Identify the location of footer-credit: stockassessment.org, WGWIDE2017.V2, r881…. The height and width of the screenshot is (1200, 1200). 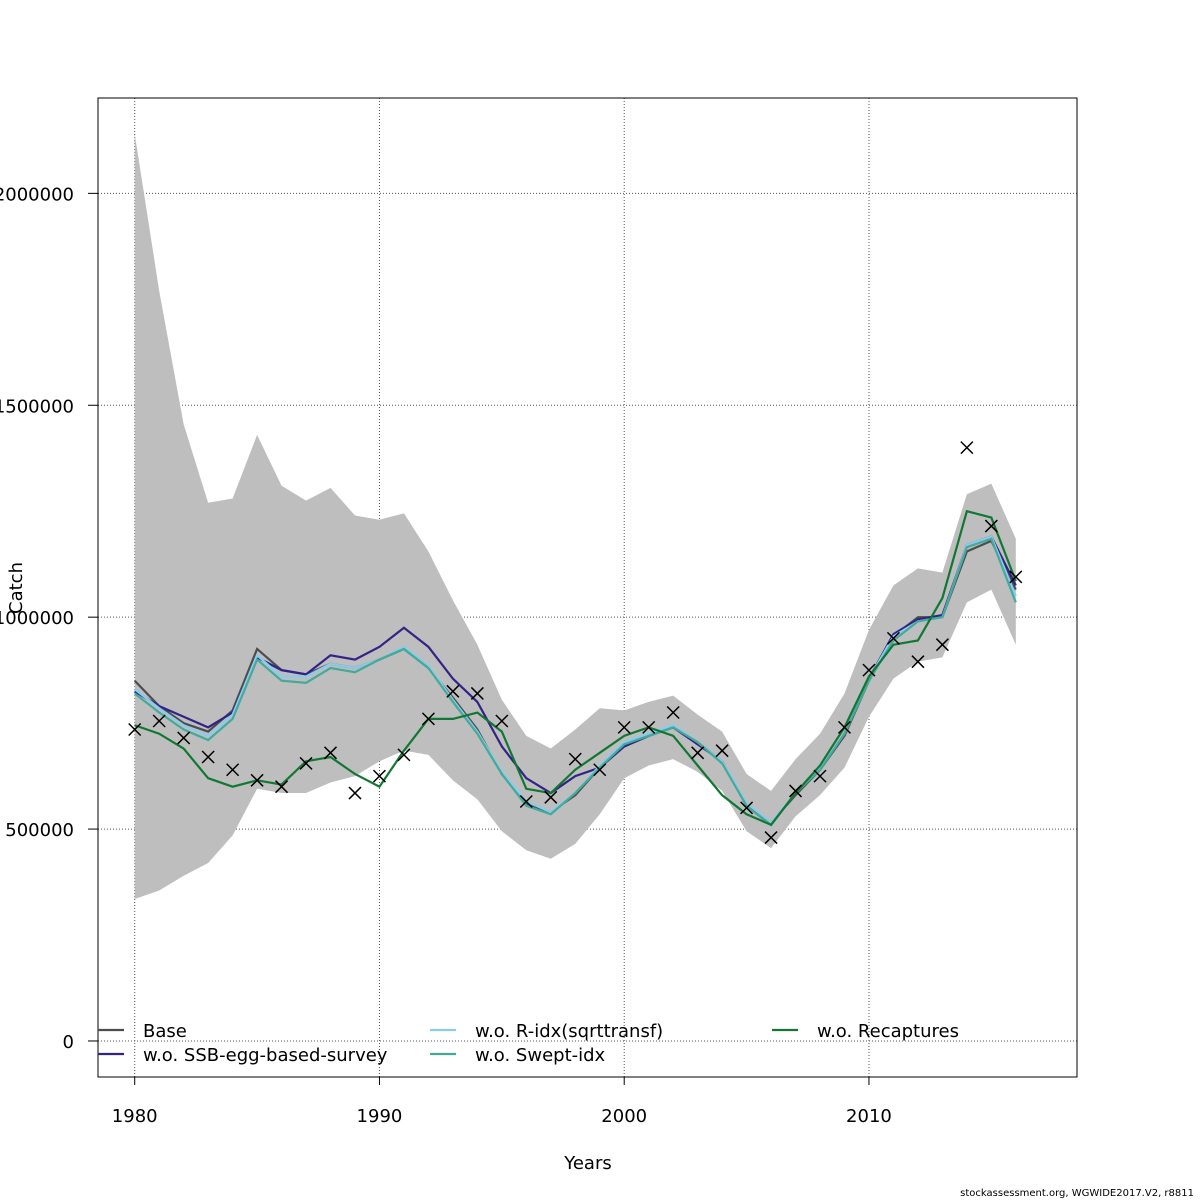
(1077, 1193).